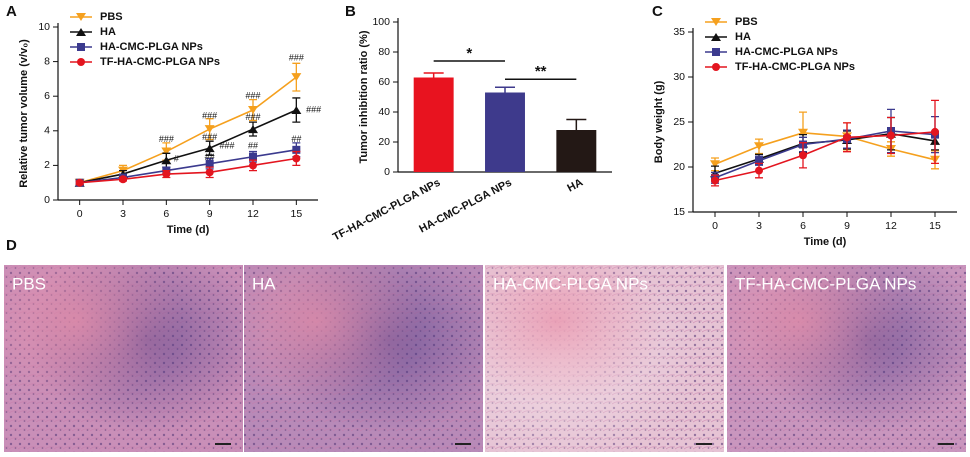 This screenshot has height=457, width=970. What do you see at coordinates (679, 32) in the screenshot?
I see `y-tick-label: 35` at bounding box center [679, 32].